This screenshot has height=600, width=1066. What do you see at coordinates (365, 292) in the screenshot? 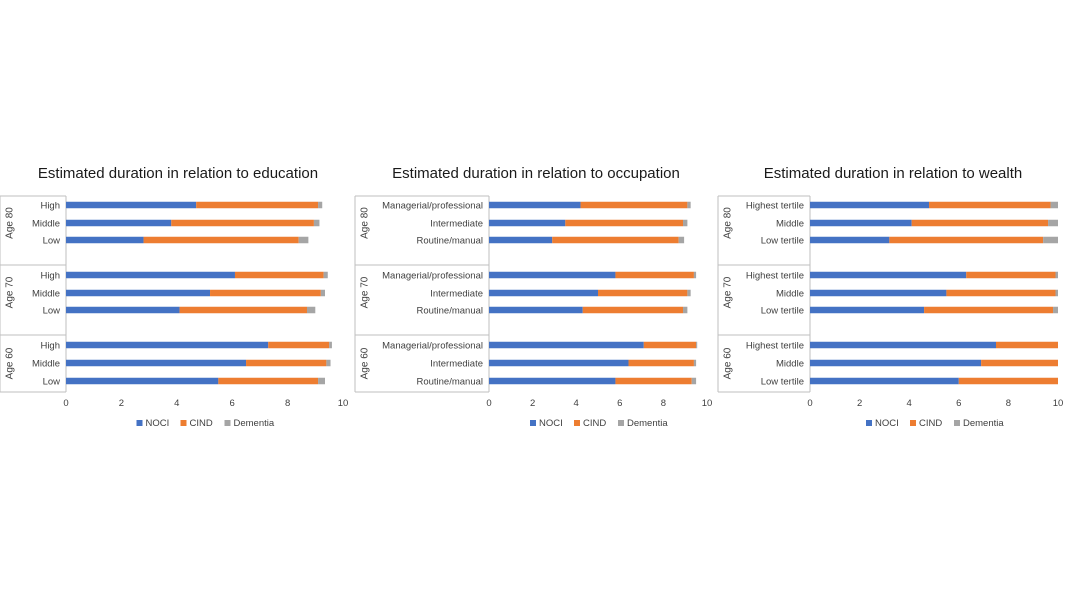
I see `group-label: Age 70` at bounding box center [365, 292].